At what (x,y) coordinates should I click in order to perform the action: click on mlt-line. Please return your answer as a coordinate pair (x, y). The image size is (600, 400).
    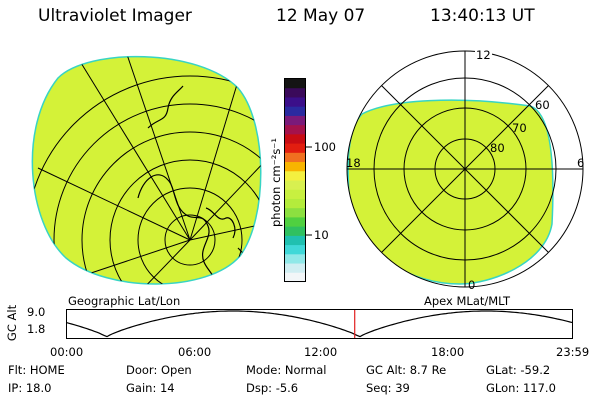
    Looking at the image, I should click on (465, 169).